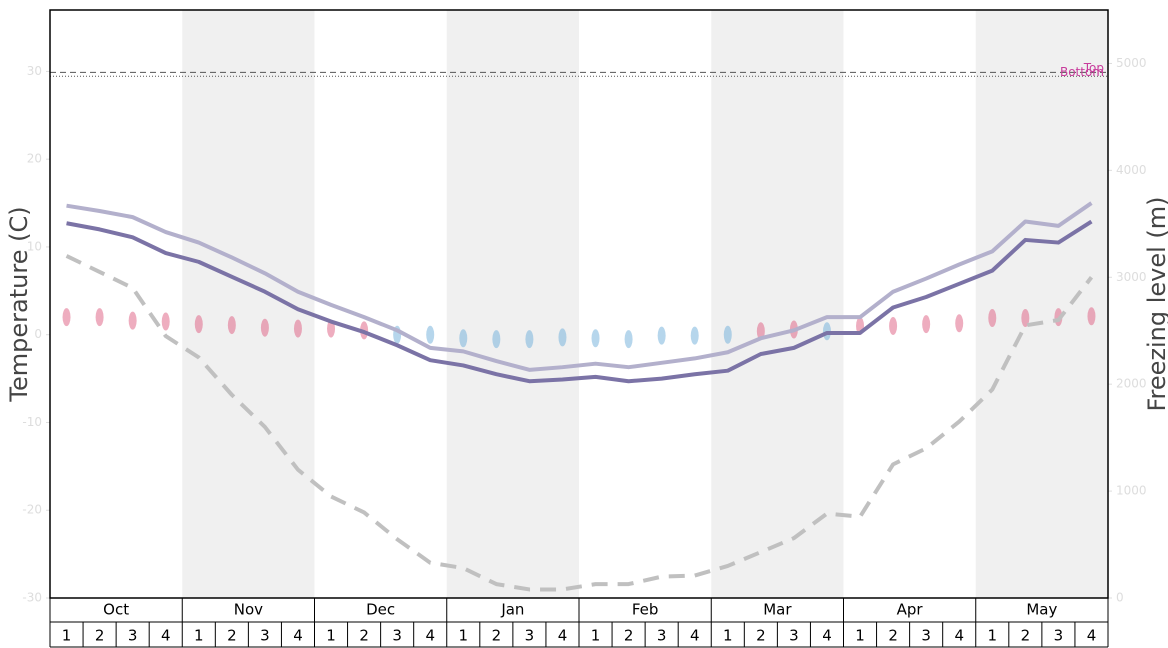 The image size is (1168, 648). Describe the element at coordinates (1093, 68) in the screenshot. I see `reference-label: Top` at that location.